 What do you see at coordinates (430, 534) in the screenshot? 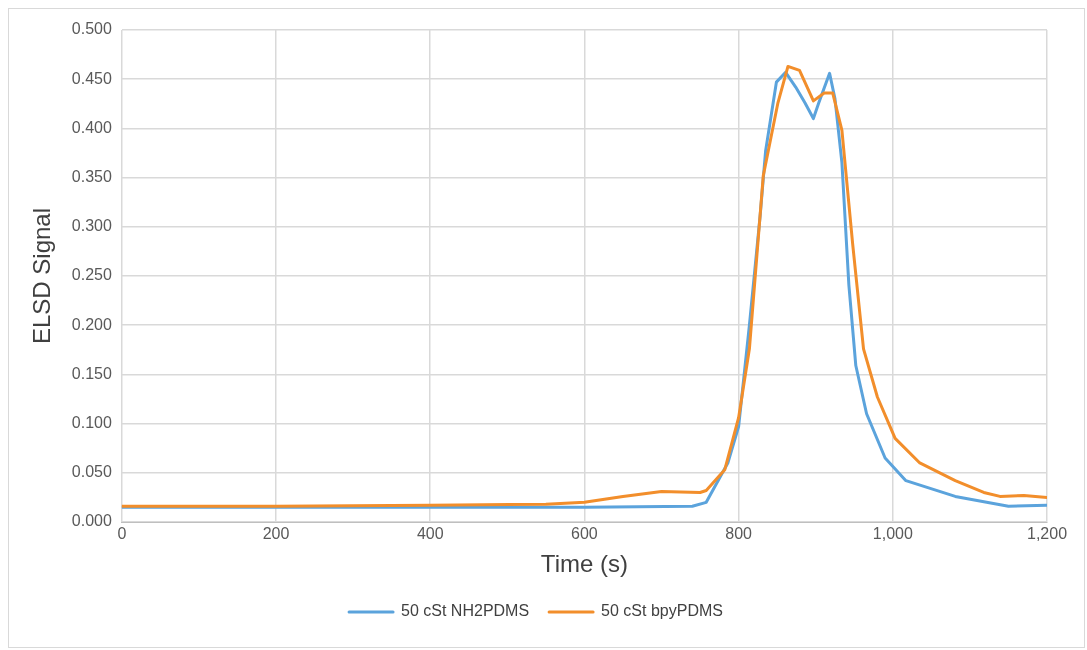
I see `x-tick-label: 400` at bounding box center [430, 534].